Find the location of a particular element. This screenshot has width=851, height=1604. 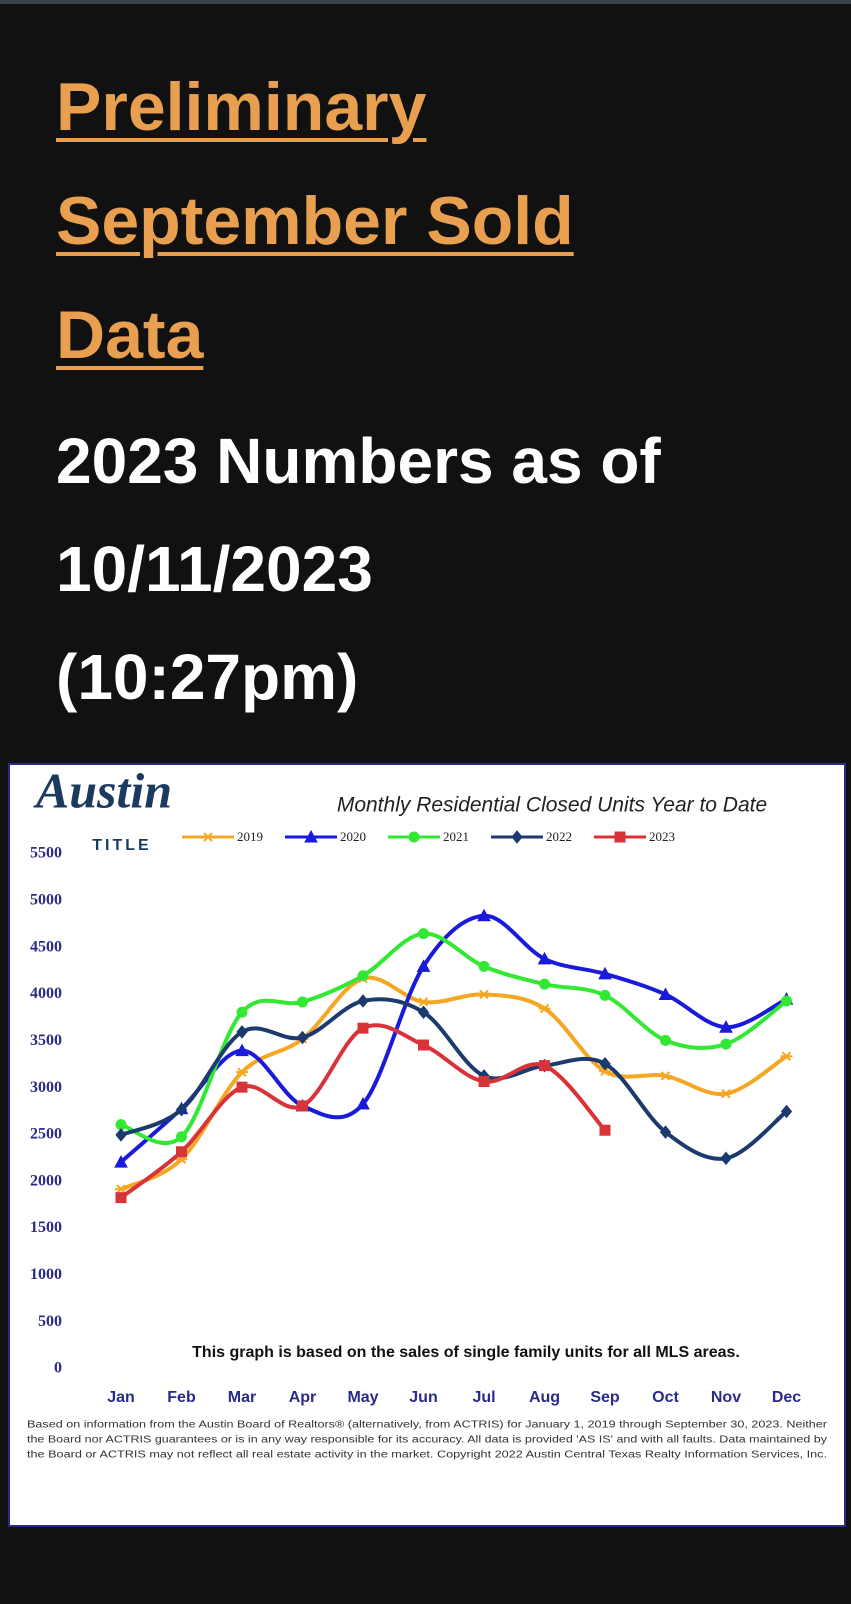

legend-label: 2021 is located at coordinates (456, 836).